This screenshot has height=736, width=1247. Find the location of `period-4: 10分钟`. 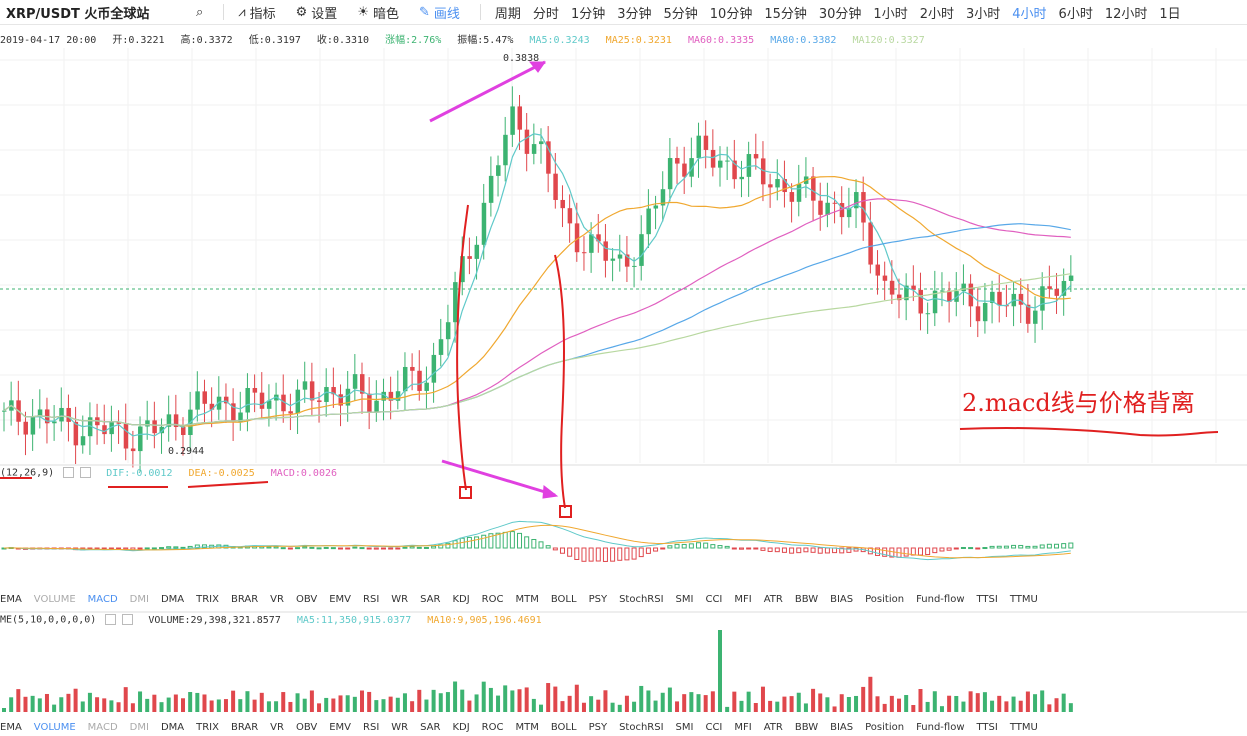

period-4: 10分钟 is located at coordinates (731, 14).